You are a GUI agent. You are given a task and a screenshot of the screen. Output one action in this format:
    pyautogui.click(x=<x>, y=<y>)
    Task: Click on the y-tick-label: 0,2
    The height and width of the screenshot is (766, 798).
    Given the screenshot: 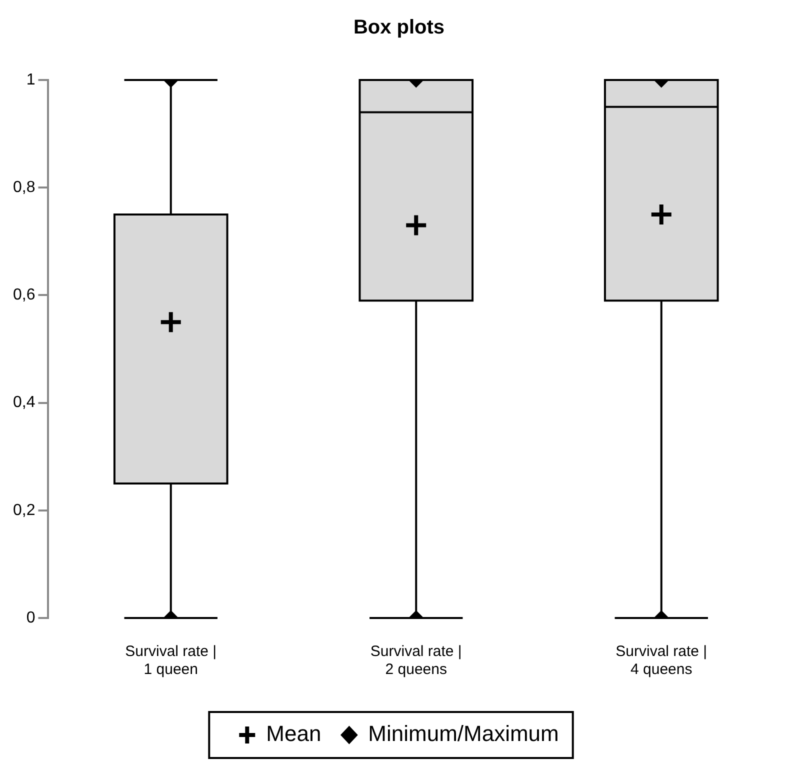 What is the action you would take?
    pyautogui.click(x=24, y=510)
    